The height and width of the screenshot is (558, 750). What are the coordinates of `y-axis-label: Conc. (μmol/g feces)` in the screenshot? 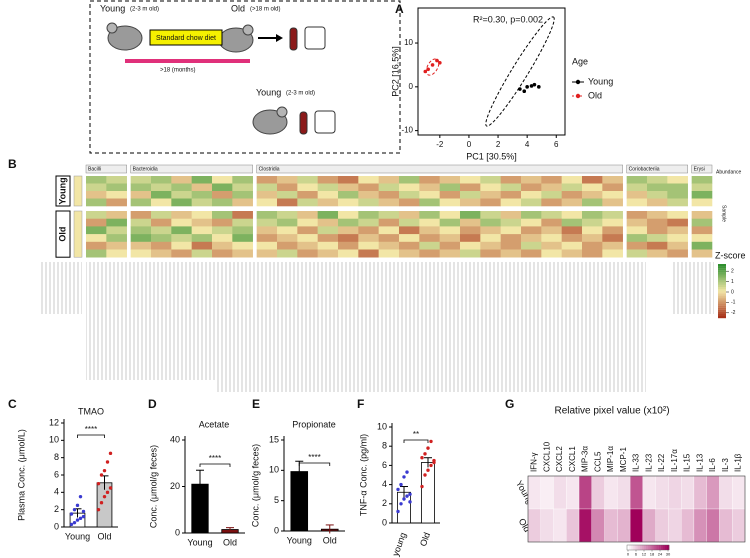 It's located at (153, 486).